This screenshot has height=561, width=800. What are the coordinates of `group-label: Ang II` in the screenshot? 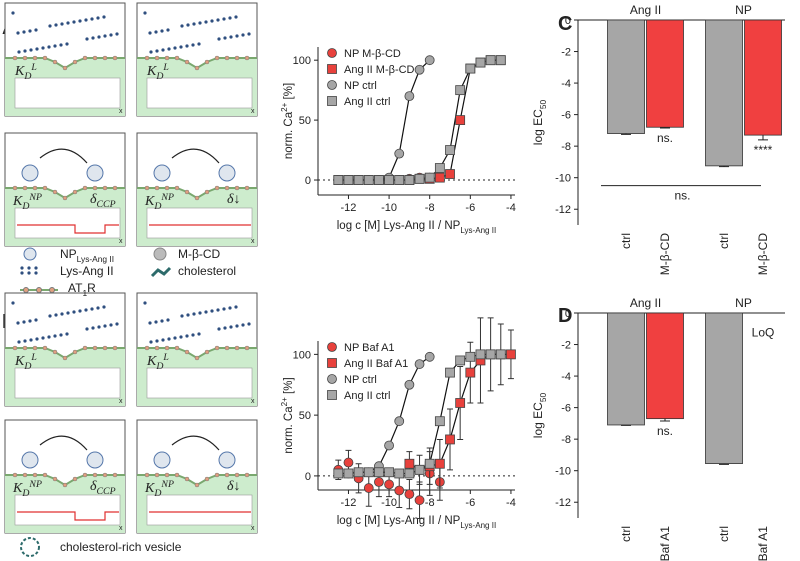 It's located at (645, 10).